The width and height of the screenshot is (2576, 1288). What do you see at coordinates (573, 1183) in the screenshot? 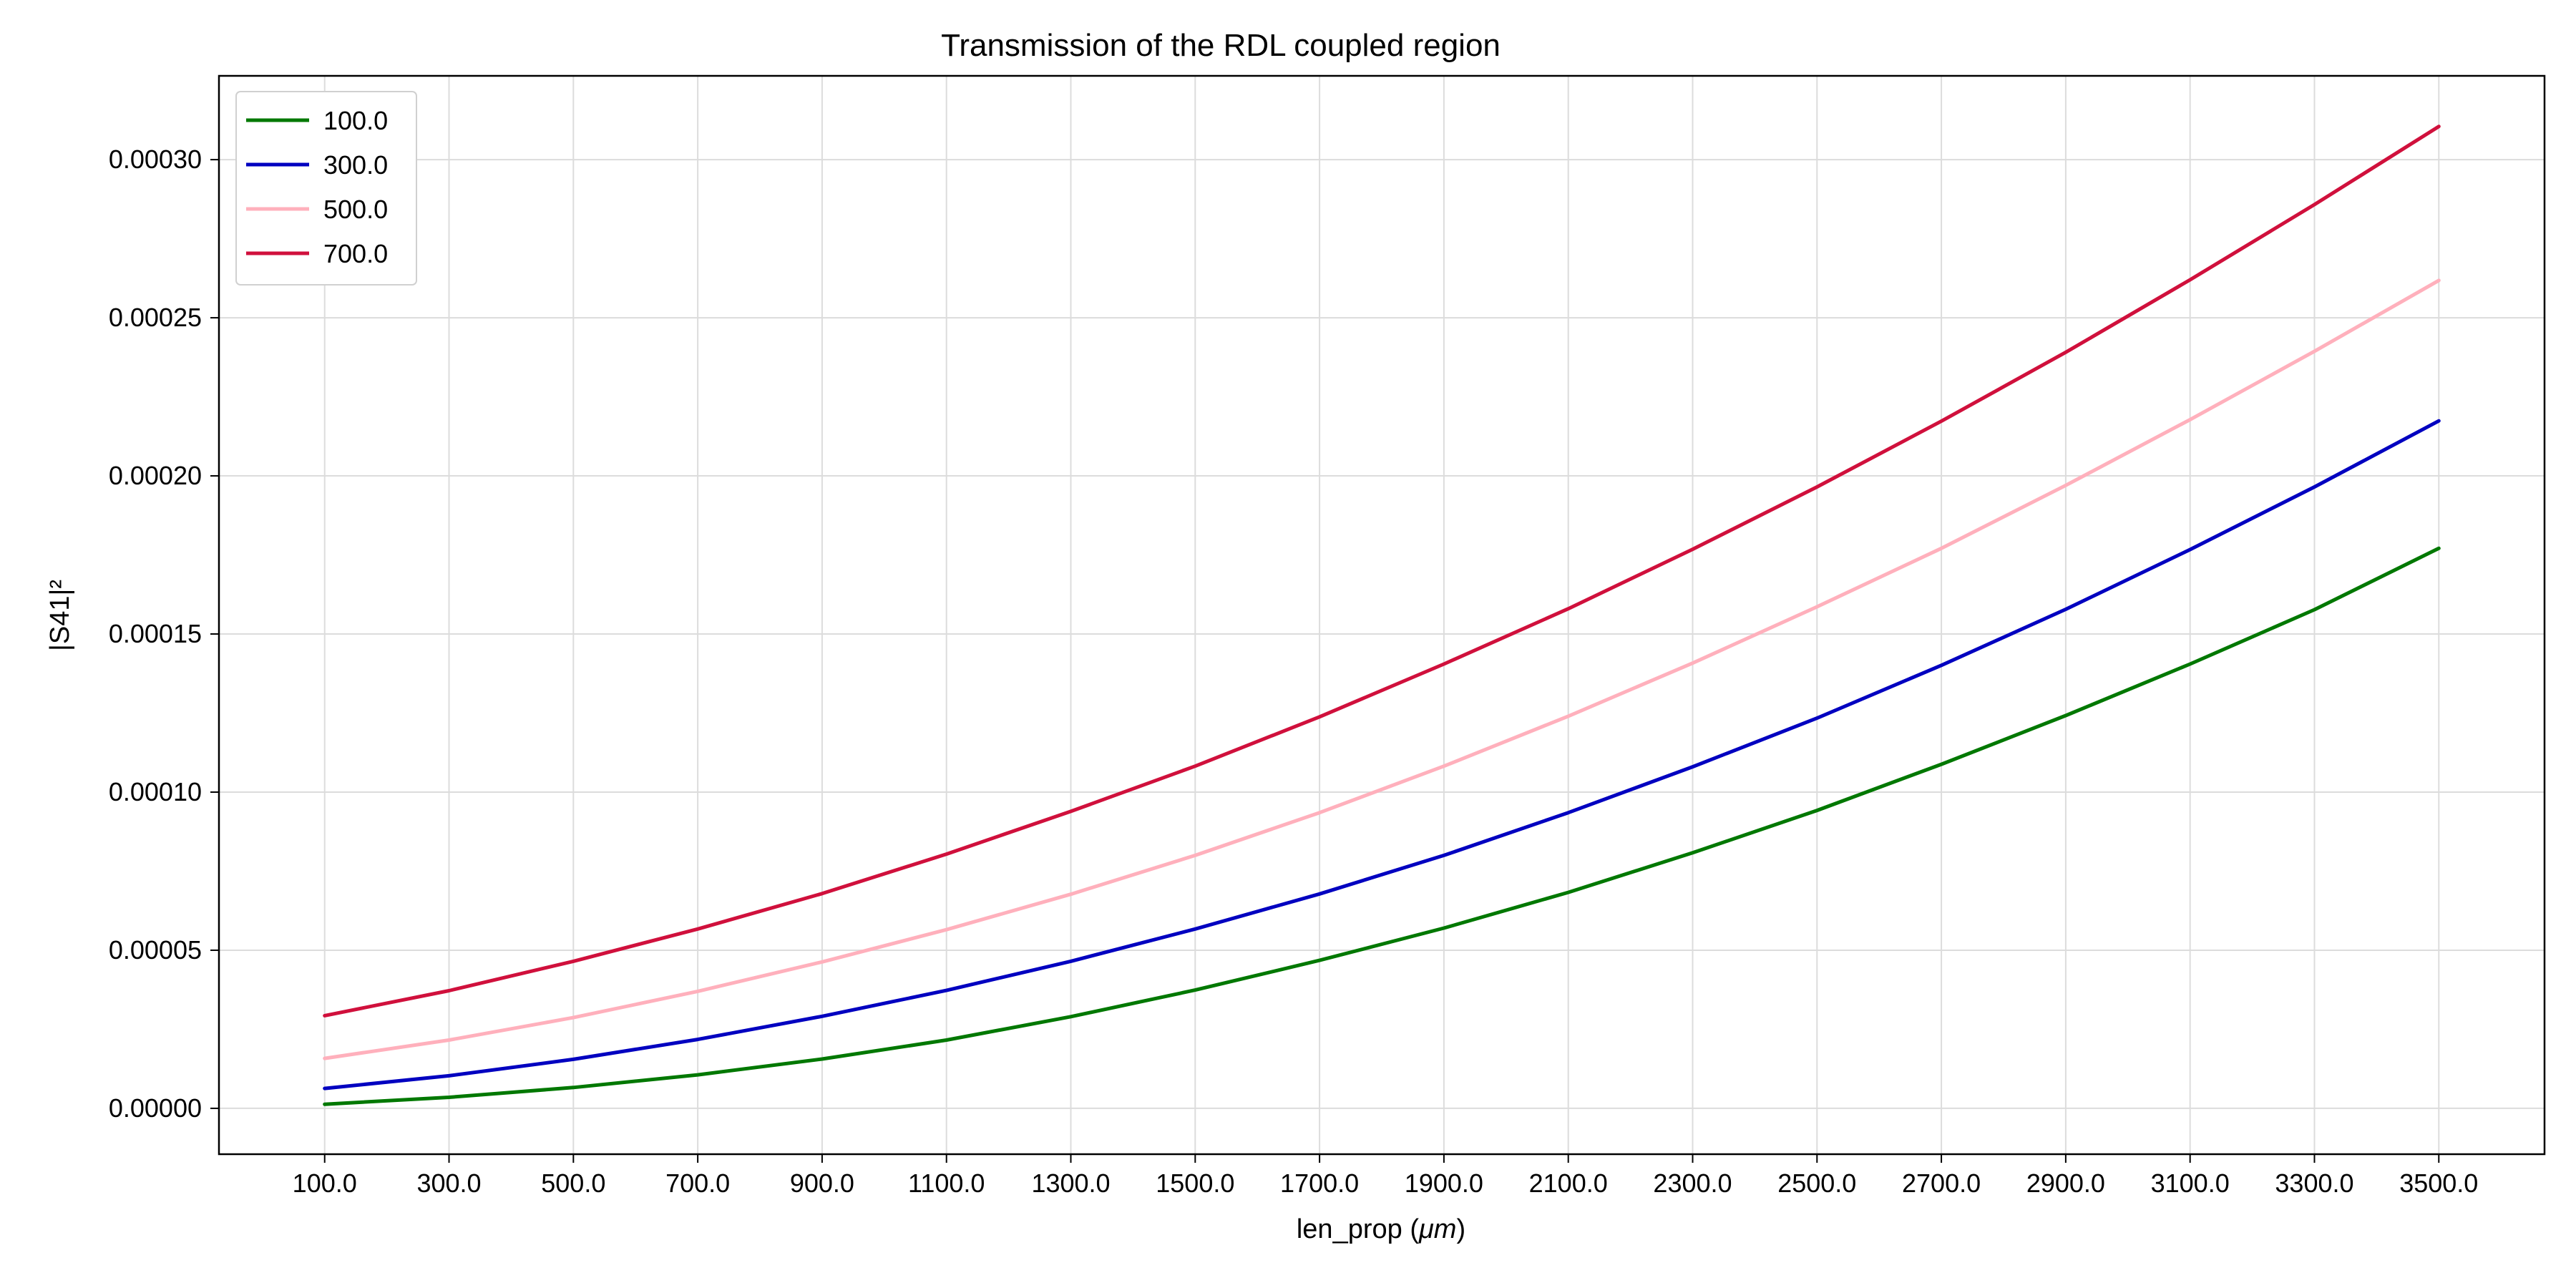
I see `x-tick-label: 500.0` at bounding box center [573, 1183].